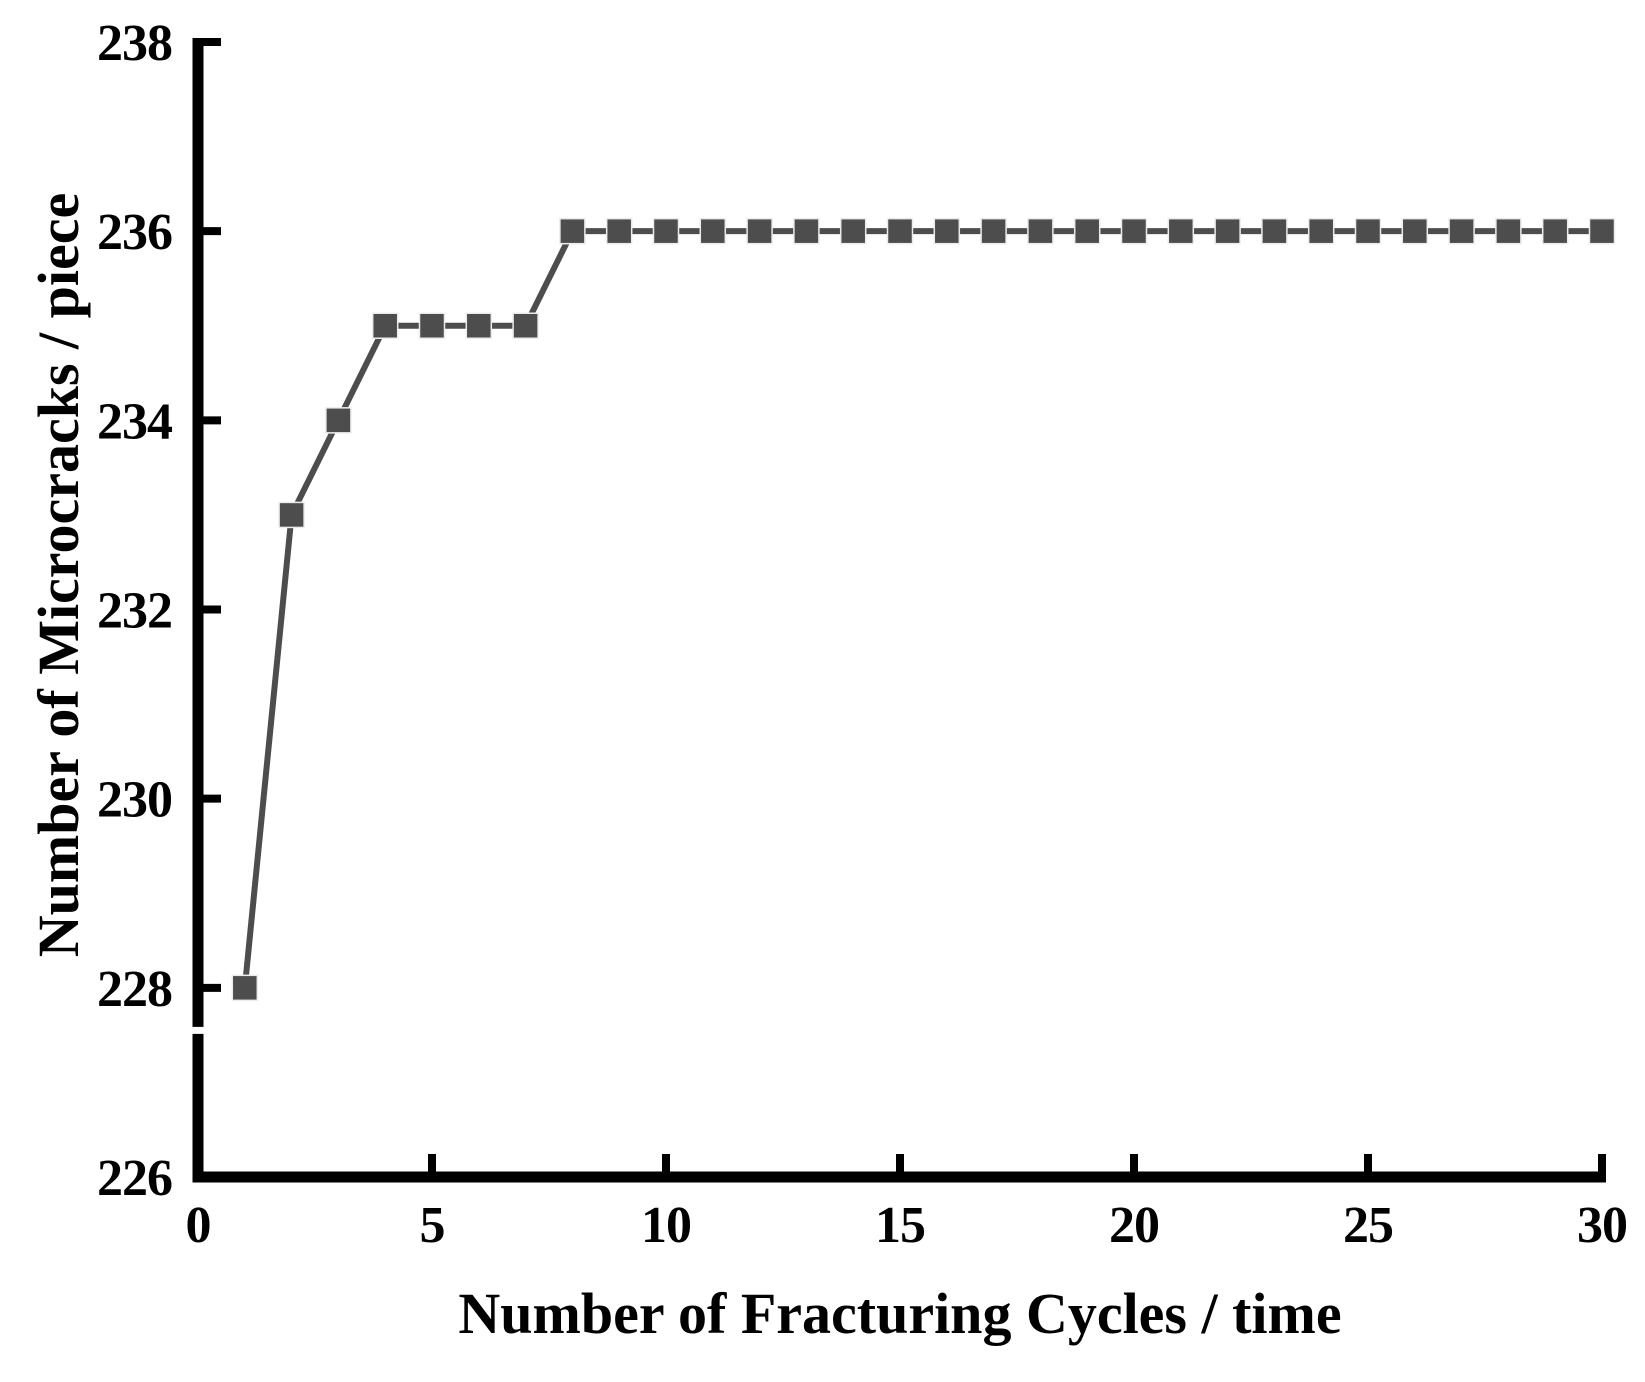  What do you see at coordinates (134, 800) in the screenshot?
I see `y-tick-label: 230` at bounding box center [134, 800].